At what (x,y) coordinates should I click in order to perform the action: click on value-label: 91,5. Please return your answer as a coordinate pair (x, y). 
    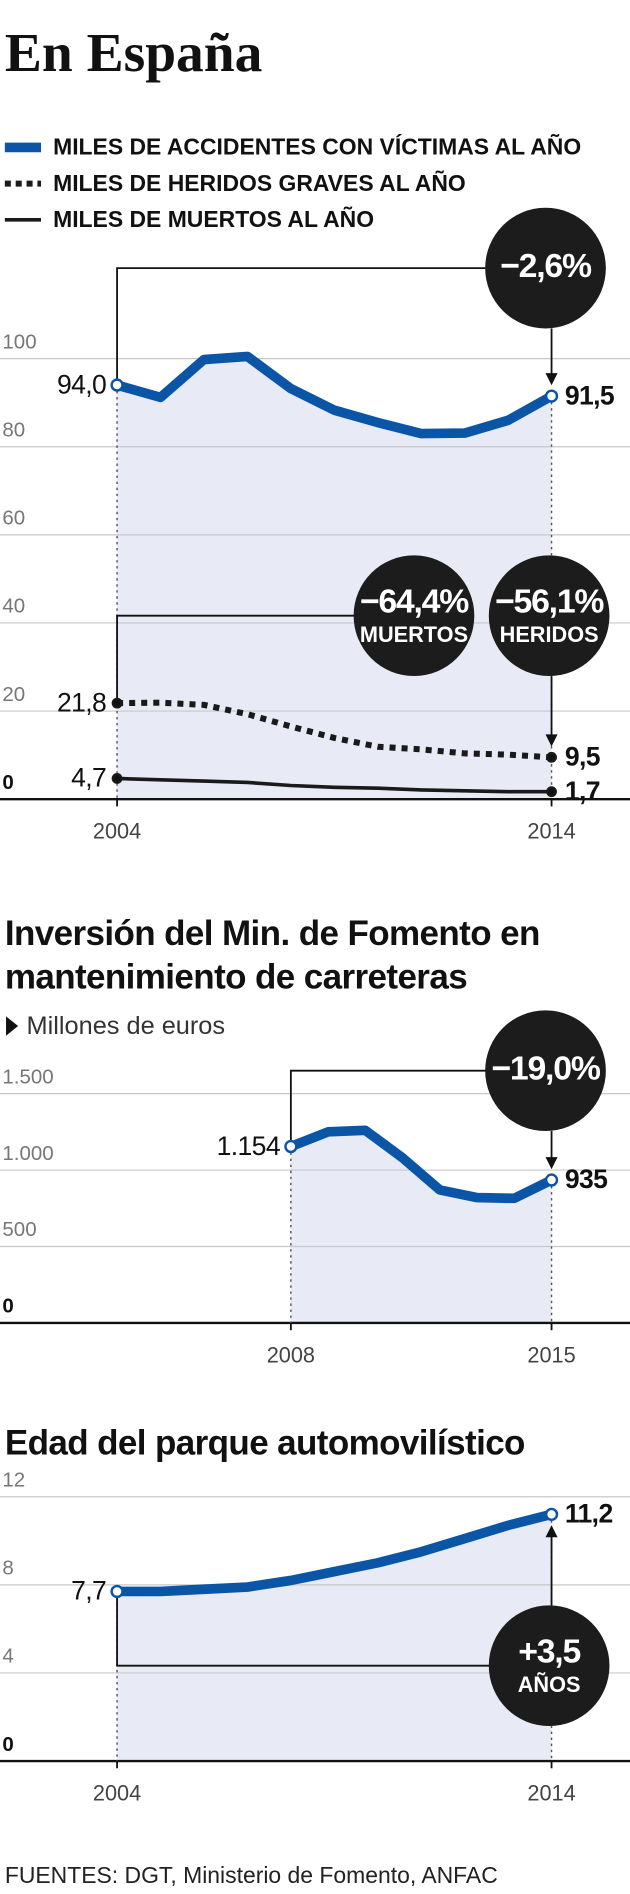
    Looking at the image, I should click on (590, 395).